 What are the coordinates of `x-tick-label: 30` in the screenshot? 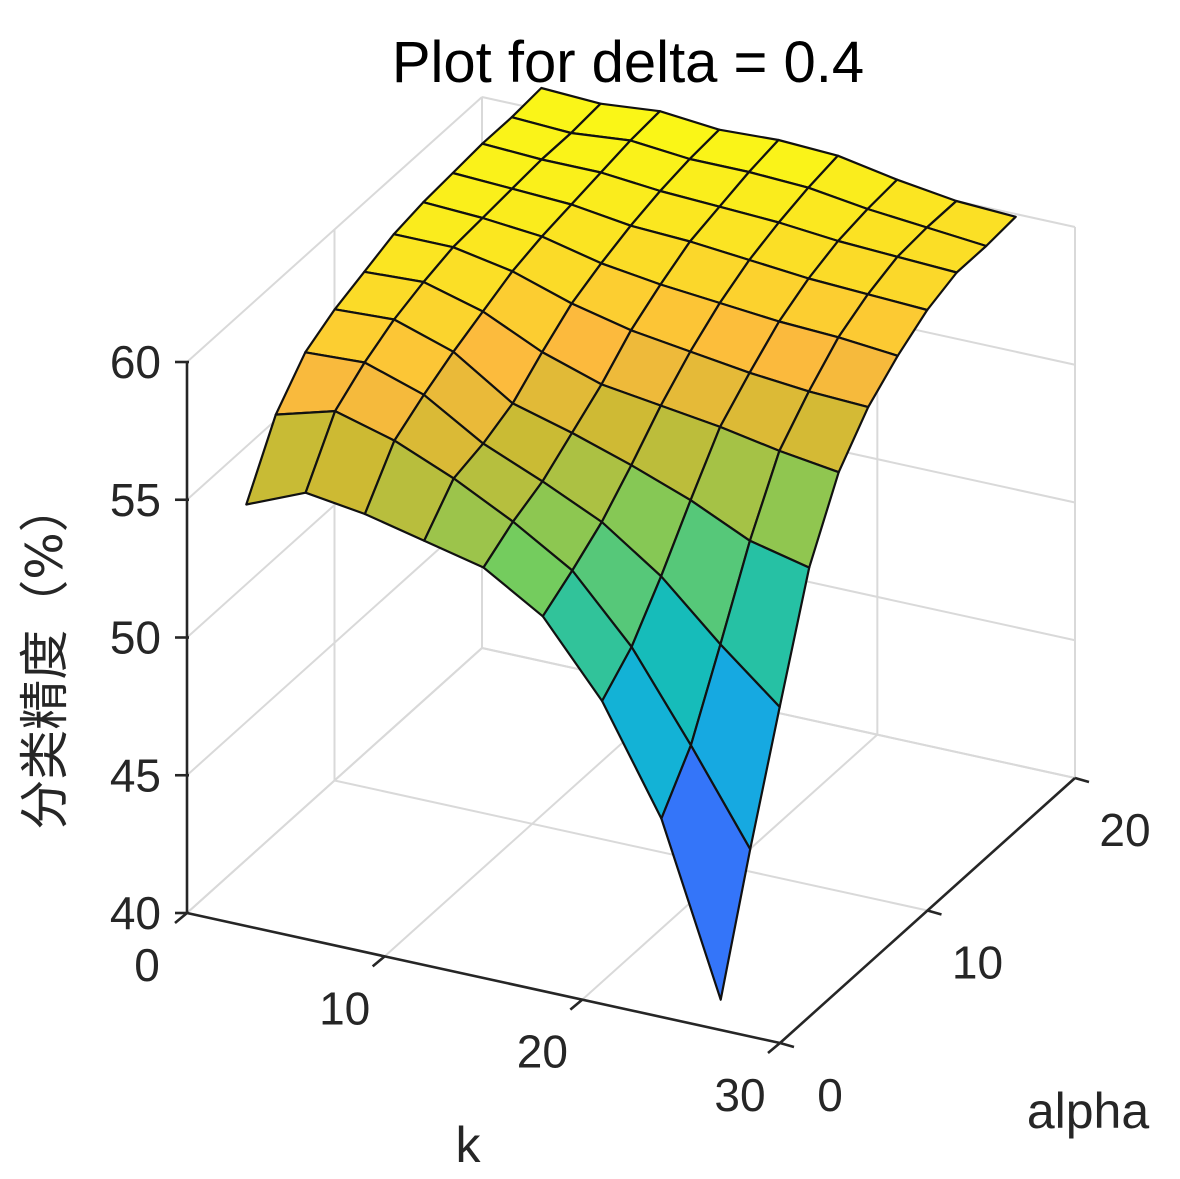 It's located at (739, 1095).